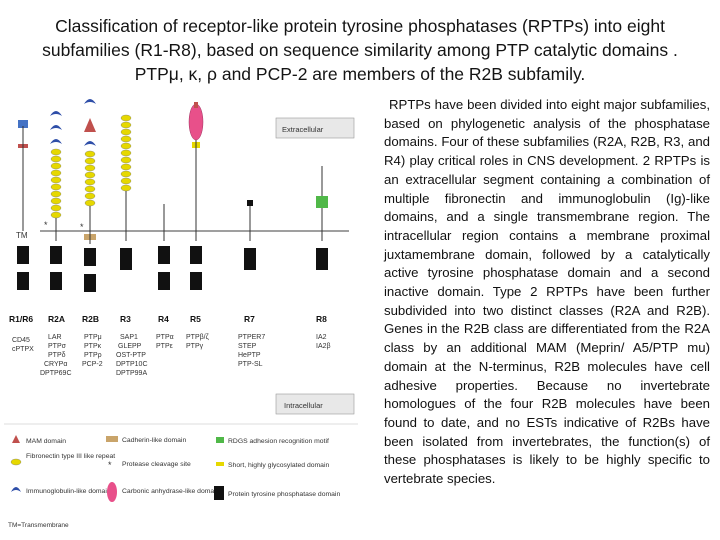 The width and height of the screenshot is (720, 540). What do you see at coordinates (164, 346) in the screenshot?
I see `member-name: PTPε` at bounding box center [164, 346].